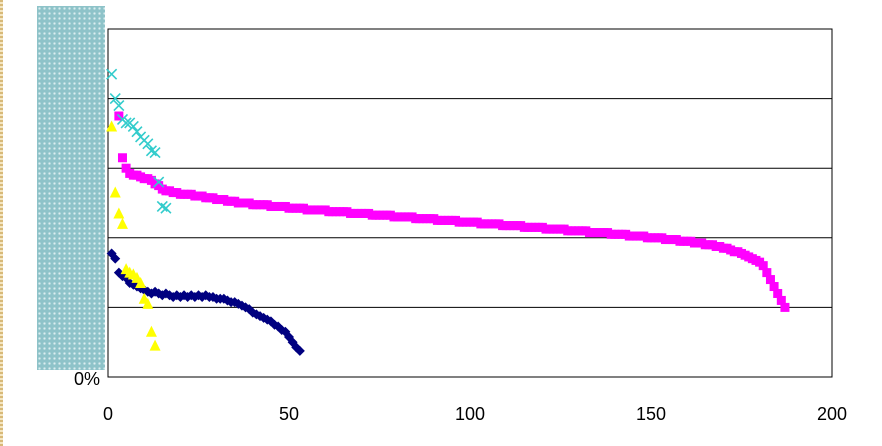 The width and height of the screenshot is (882, 446). Describe the element at coordinates (289, 414) in the screenshot. I see `x-tick-label: 50` at that location.